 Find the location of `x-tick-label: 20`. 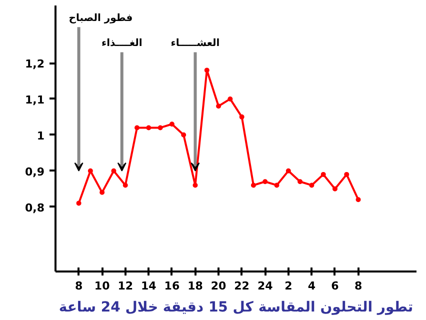

x-tick-label: 20 is located at coordinates (218, 286).